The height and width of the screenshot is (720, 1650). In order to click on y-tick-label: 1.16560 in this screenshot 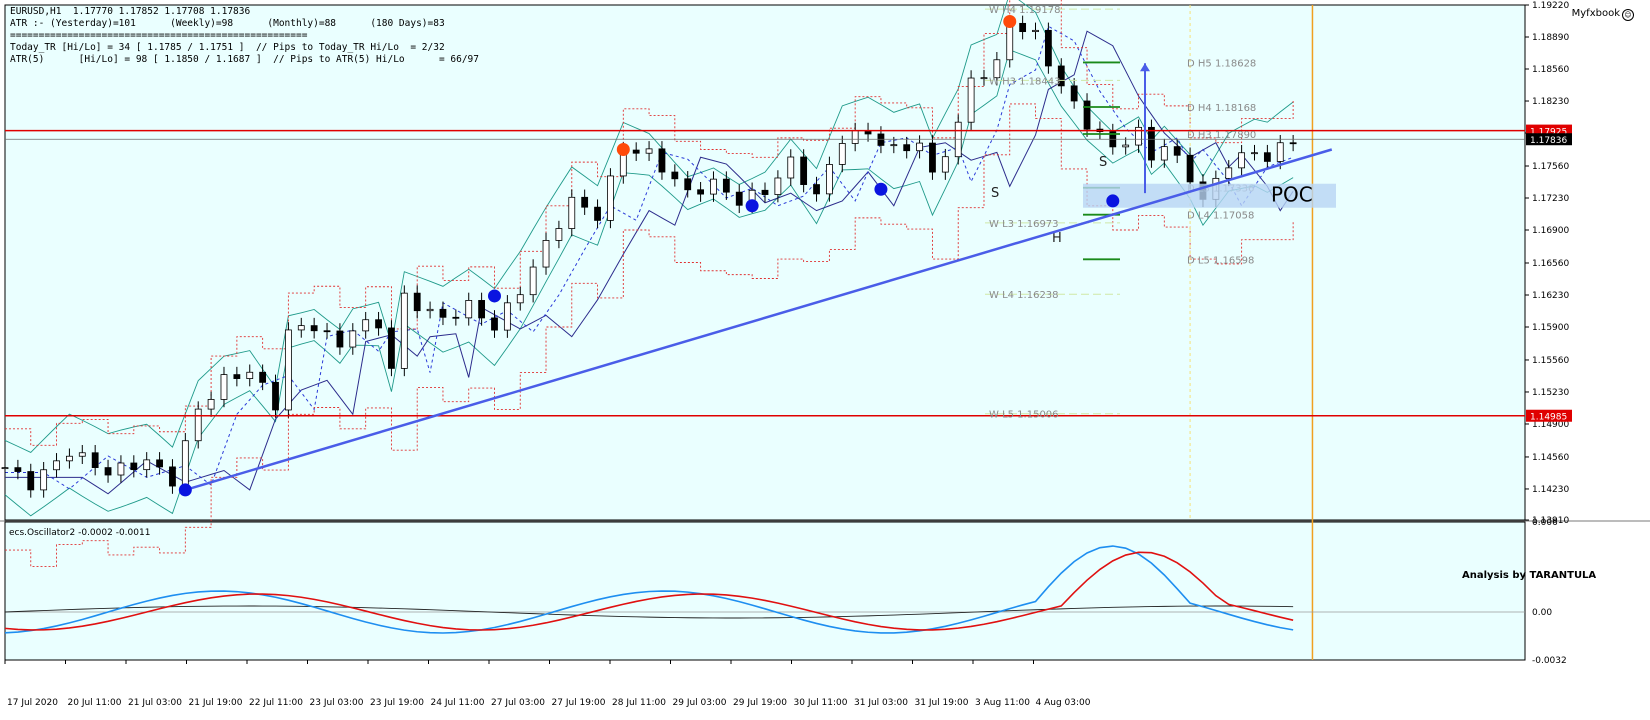, I will do `click(1550, 264)`.